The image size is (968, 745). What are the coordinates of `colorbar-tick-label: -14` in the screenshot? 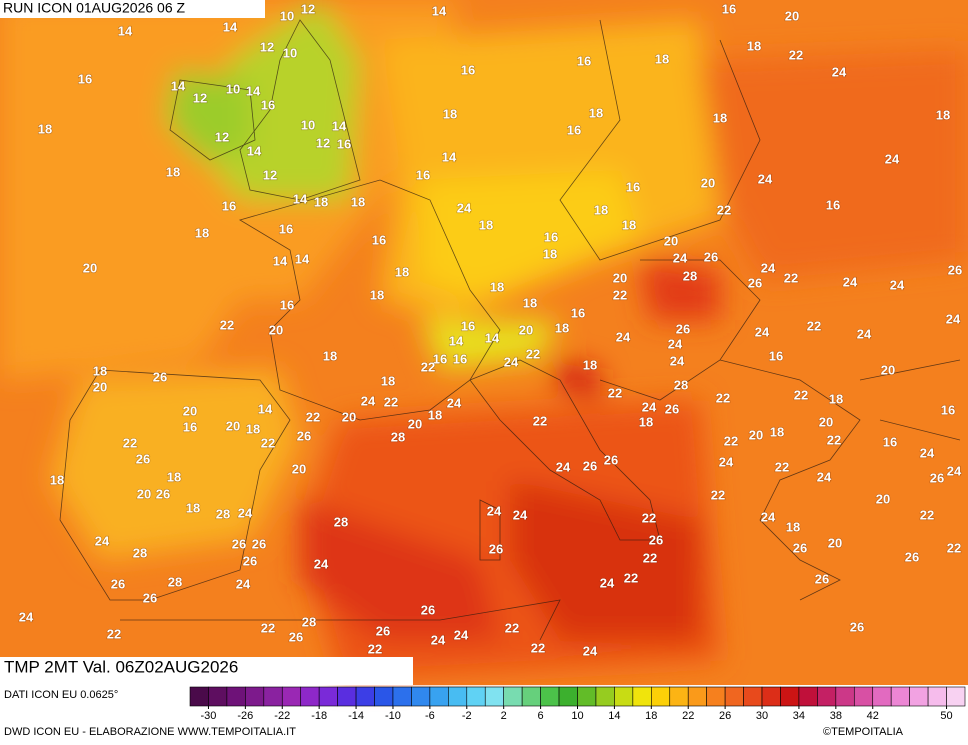 It's located at (356, 716).